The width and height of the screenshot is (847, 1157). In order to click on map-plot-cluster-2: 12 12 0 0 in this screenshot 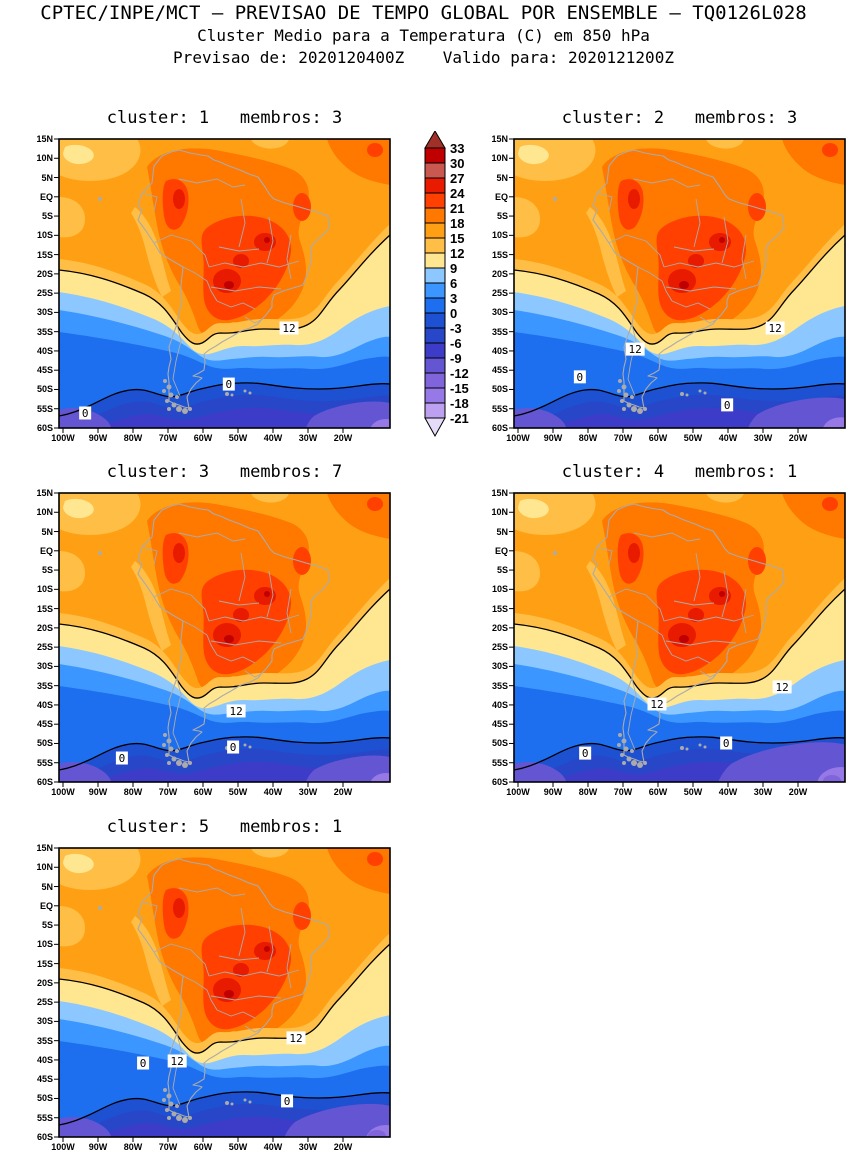, I will do `click(677, 285)`.